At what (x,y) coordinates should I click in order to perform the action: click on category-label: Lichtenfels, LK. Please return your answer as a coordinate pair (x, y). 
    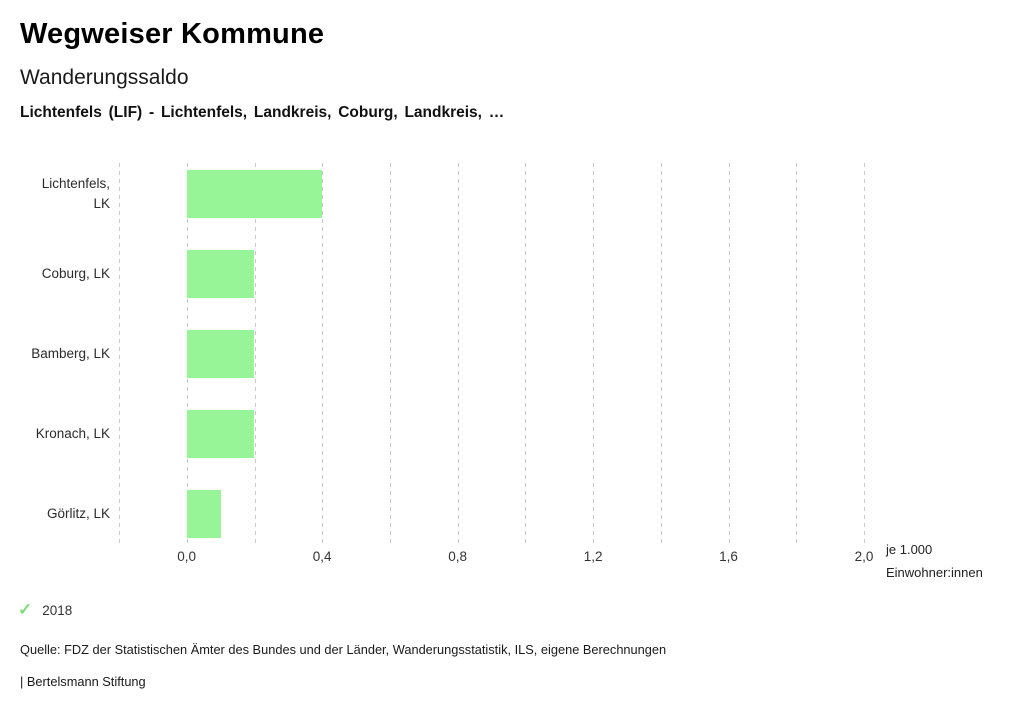
    Looking at the image, I should click on (75, 193).